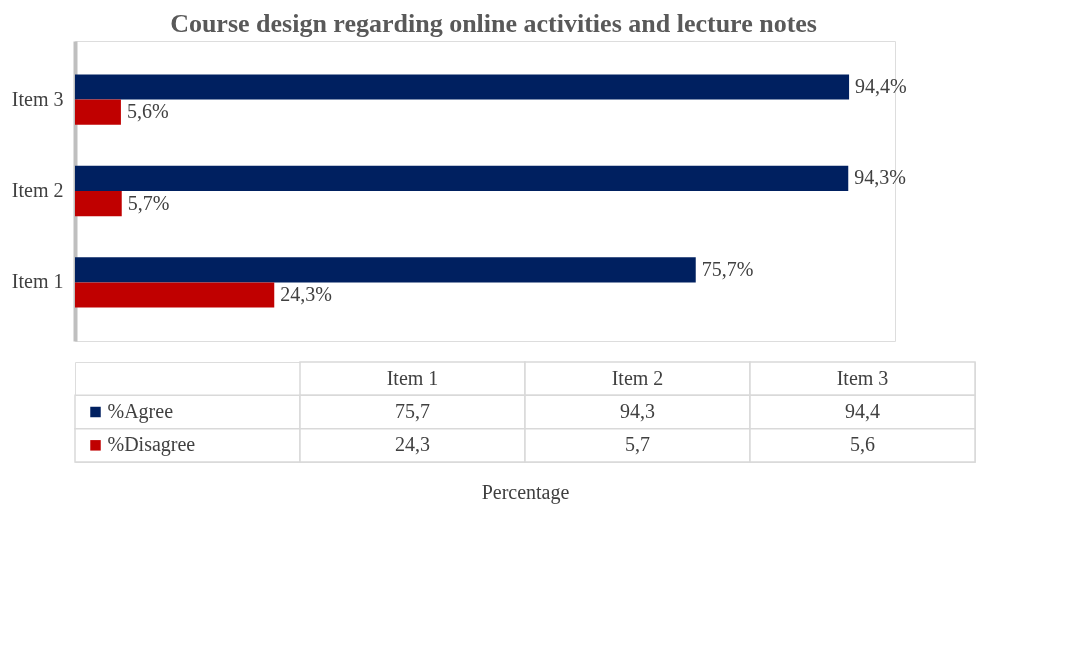 The width and height of the screenshot is (1069, 666). I want to click on data-label: 5,7%, so click(148, 202).